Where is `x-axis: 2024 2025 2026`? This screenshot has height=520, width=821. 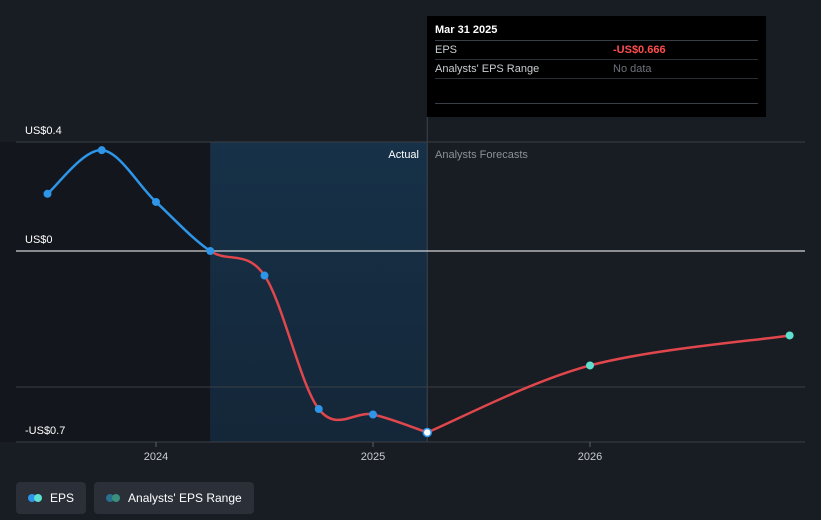
x-axis: 2024 2025 2026 is located at coordinates (373, 452).